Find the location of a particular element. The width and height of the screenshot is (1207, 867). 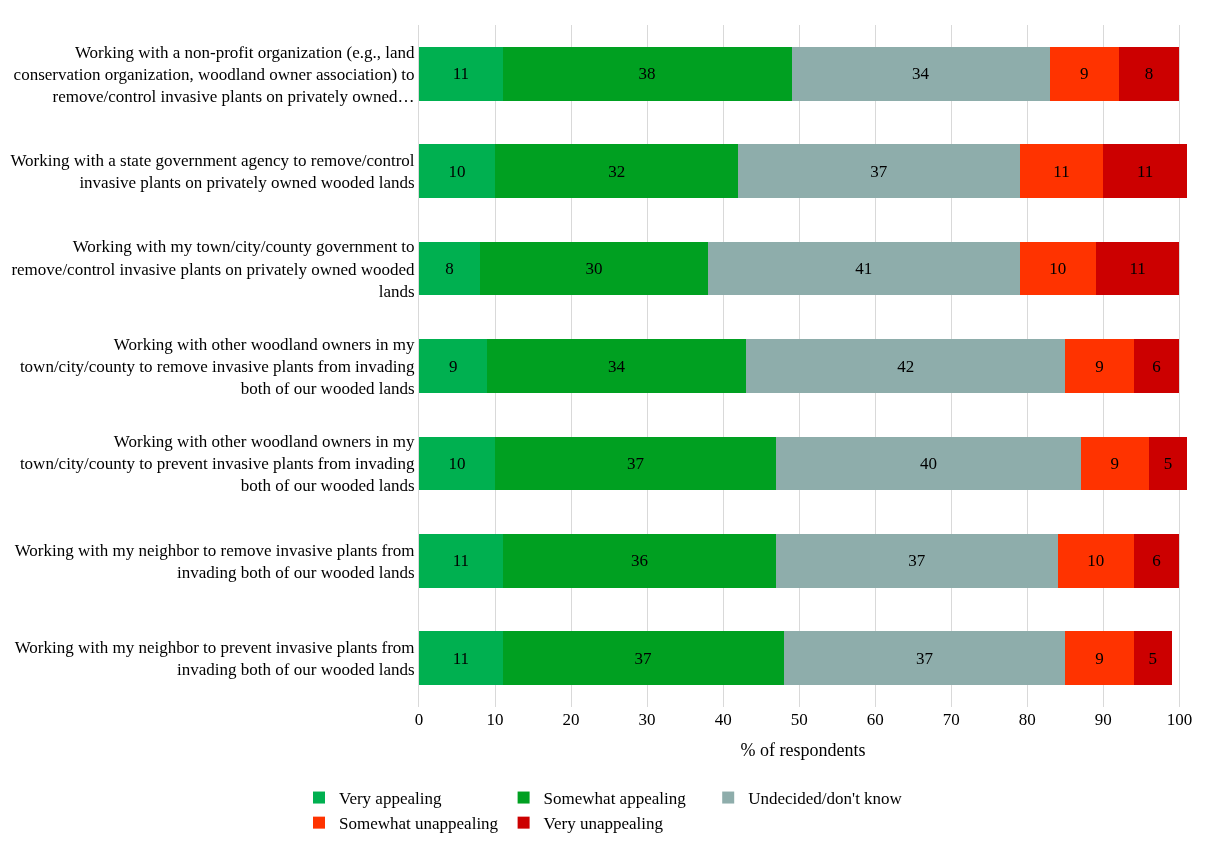

y-tick-label: Working with my neighbor to prevent invasive plants from invading both of our wooded lands is located at coordinates (214, 659).